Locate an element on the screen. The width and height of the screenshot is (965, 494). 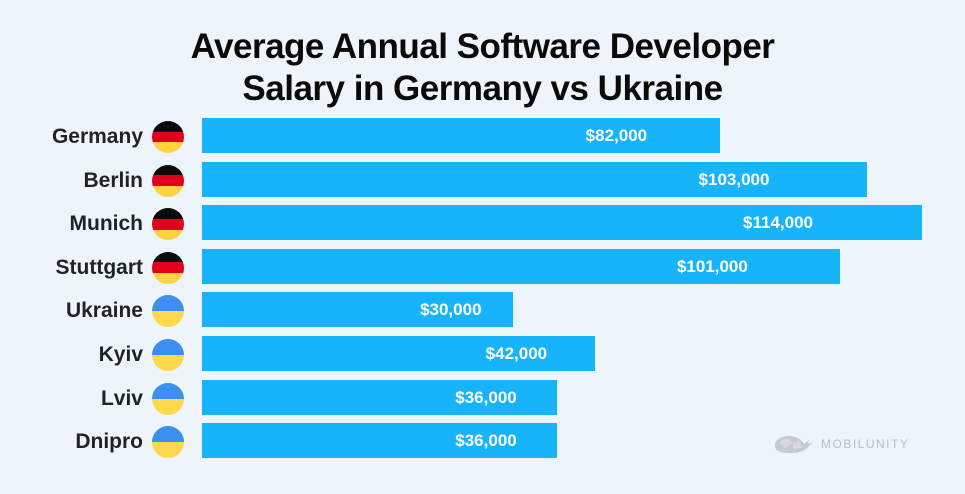
watermark-text: MOBILUNITY is located at coordinates (865, 444).